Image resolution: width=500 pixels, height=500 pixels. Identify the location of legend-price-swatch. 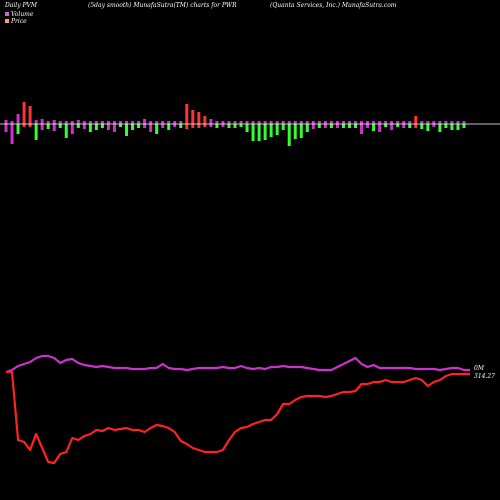
(7, 21).